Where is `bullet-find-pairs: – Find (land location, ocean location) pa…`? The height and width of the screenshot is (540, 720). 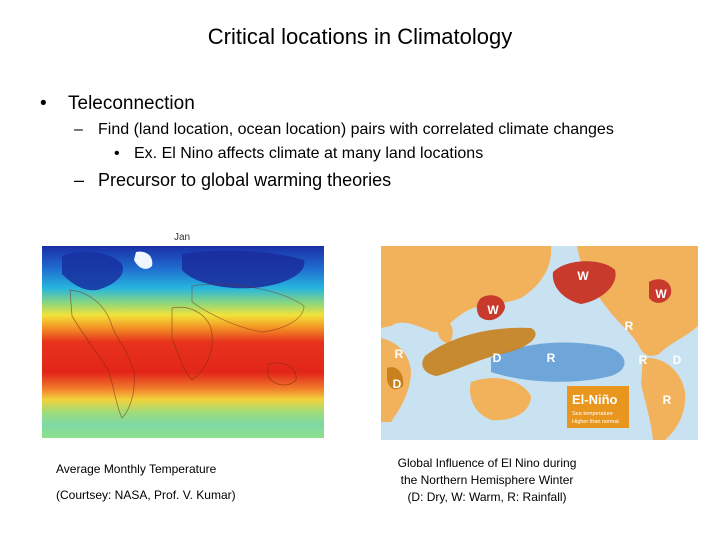
bullet-find-pairs: – Find (land location, ocean location) pa… is located at coordinates (344, 130).